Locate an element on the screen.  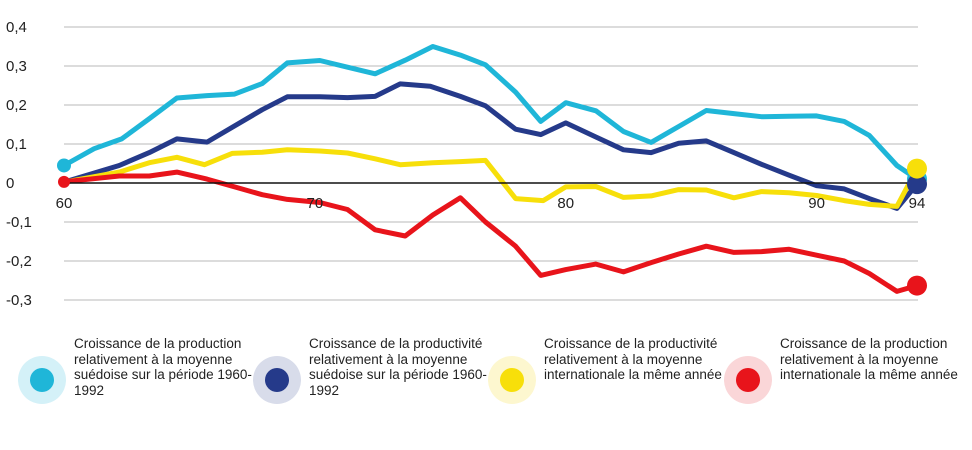
x-tick-label: 70 is located at coordinates (315, 203).